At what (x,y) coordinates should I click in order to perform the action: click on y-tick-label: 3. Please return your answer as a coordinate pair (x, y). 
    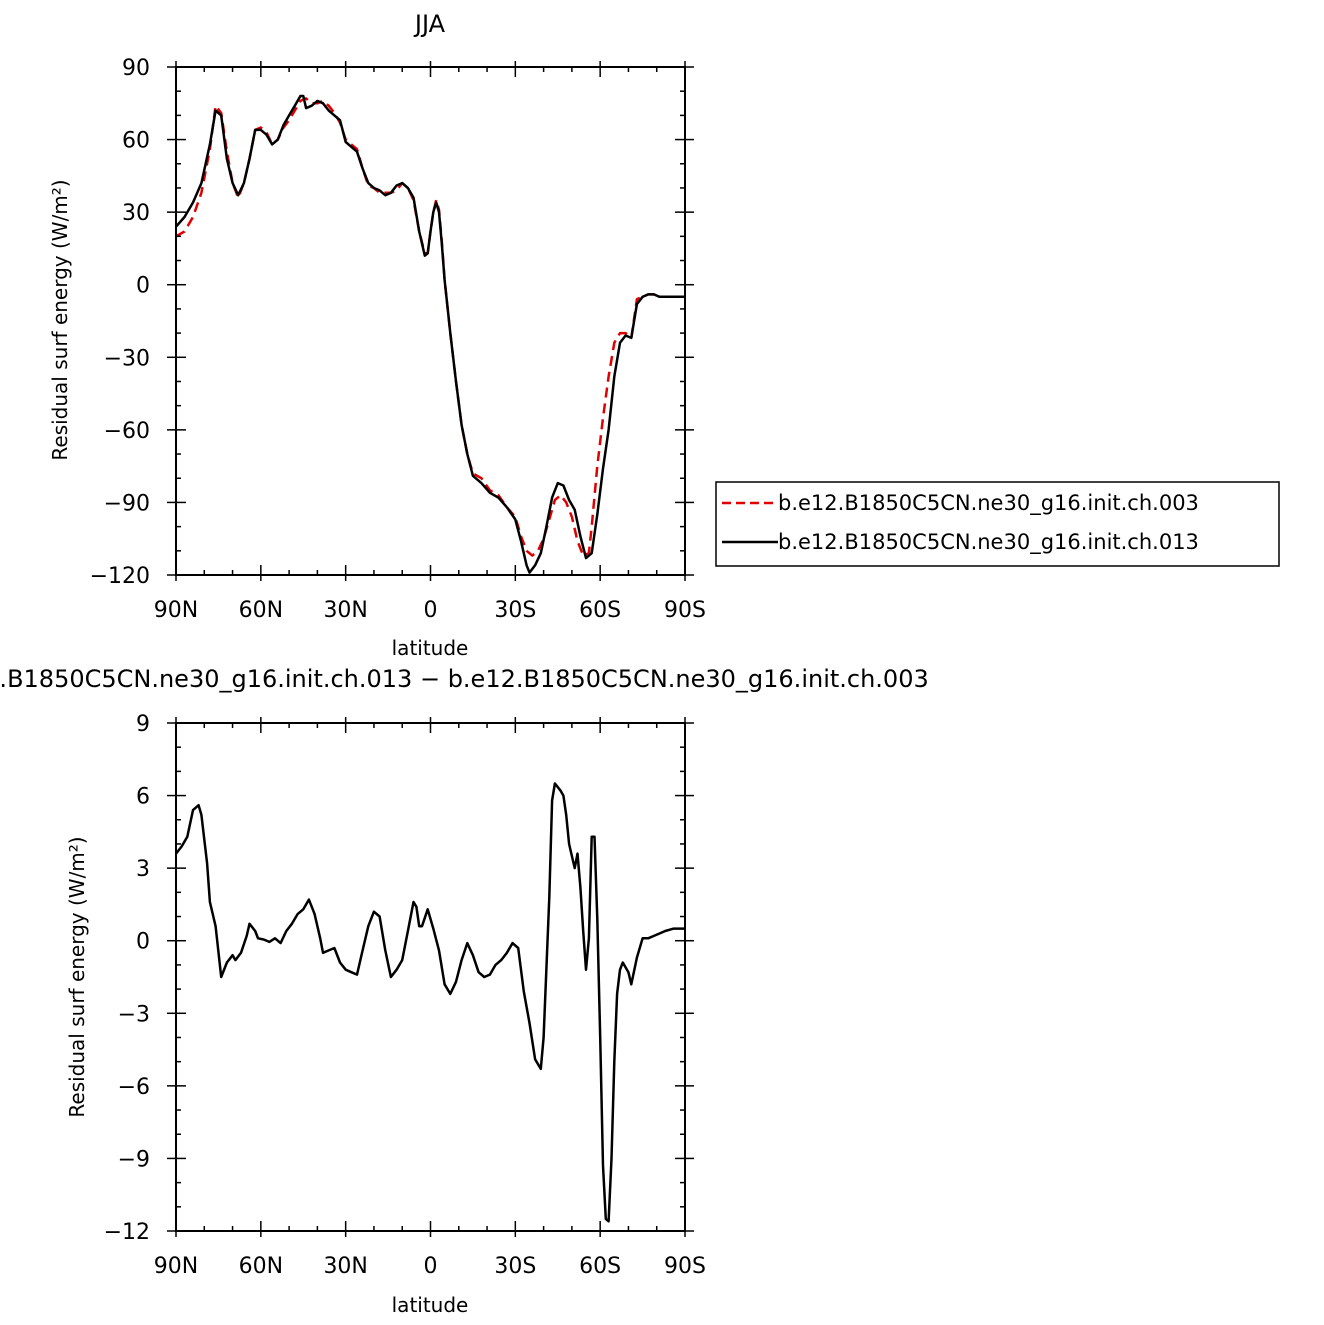
    Looking at the image, I should click on (143, 869).